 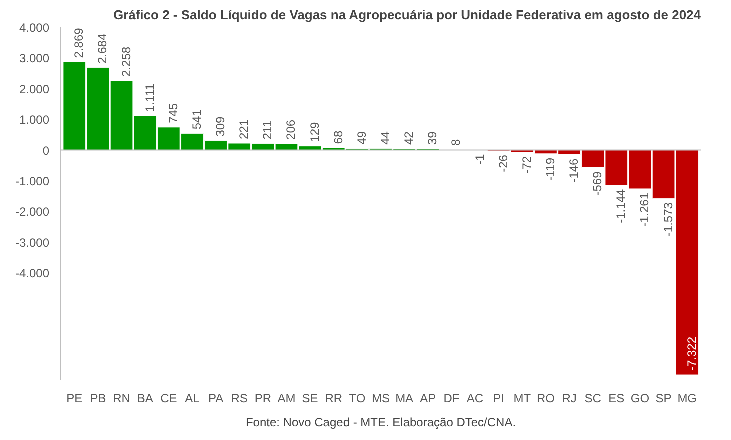 What do you see at coordinates (385, 138) in the screenshot?
I see `data-label: 44` at bounding box center [385, 138].